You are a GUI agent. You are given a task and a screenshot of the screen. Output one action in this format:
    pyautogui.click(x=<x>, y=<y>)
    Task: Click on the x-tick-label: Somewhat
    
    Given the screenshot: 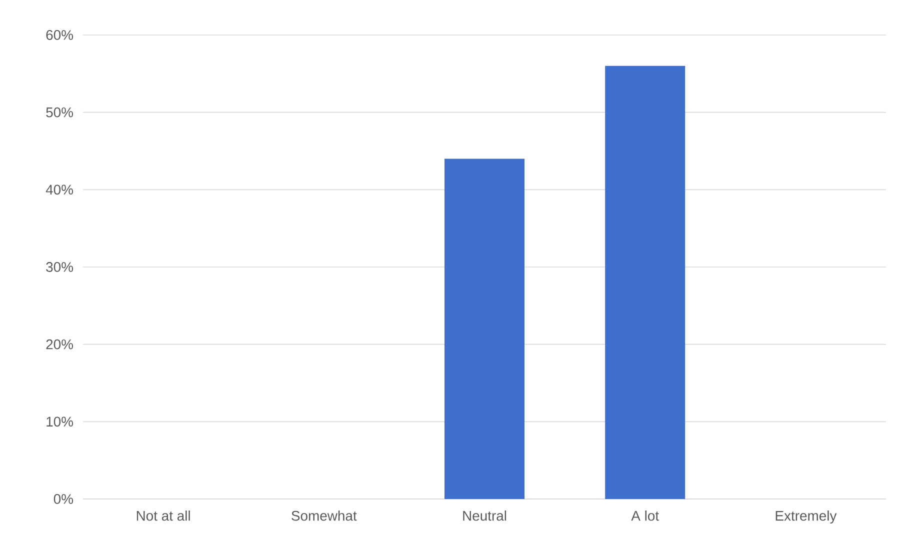 What is the action you would take?
    pyautogui.click(x=324, y=515)
    